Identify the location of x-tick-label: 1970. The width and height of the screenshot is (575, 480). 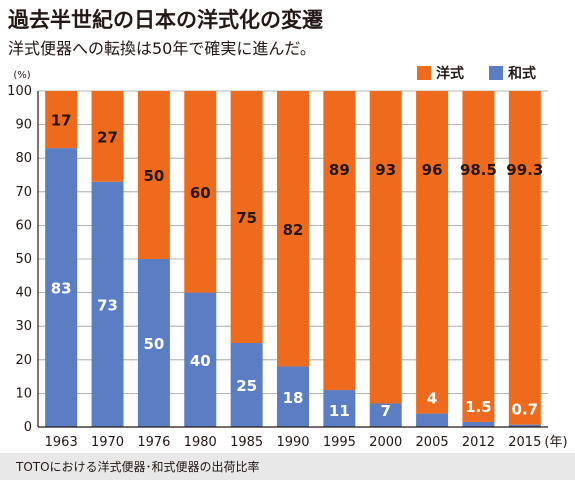
(107, 442).